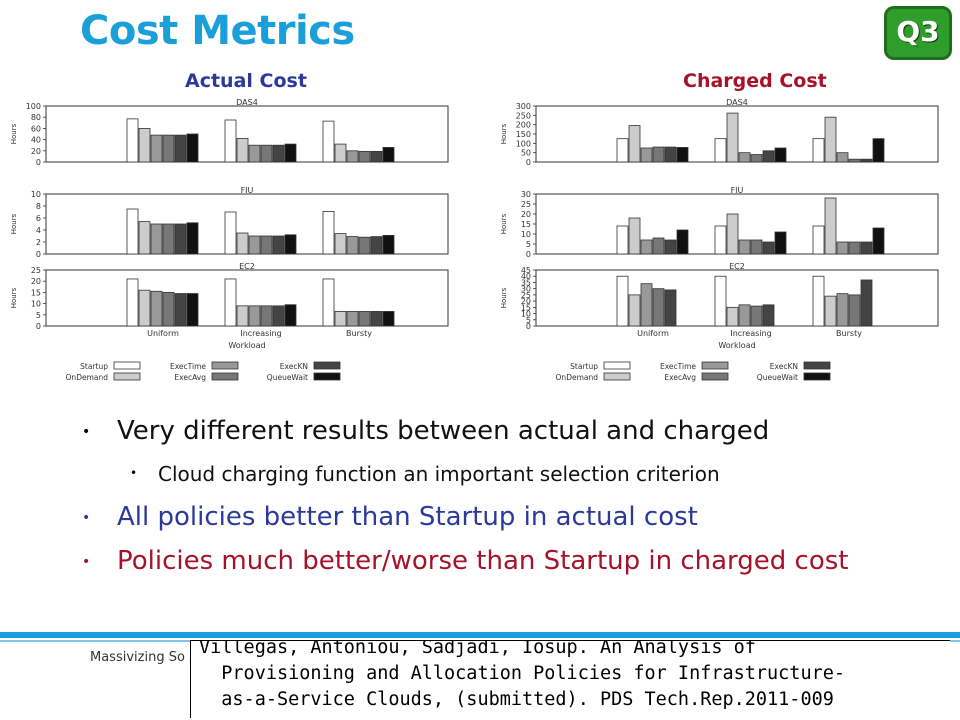 This screenshot has width=960, height=720. I want to click on panel-title: FIU, so click(247, 190).